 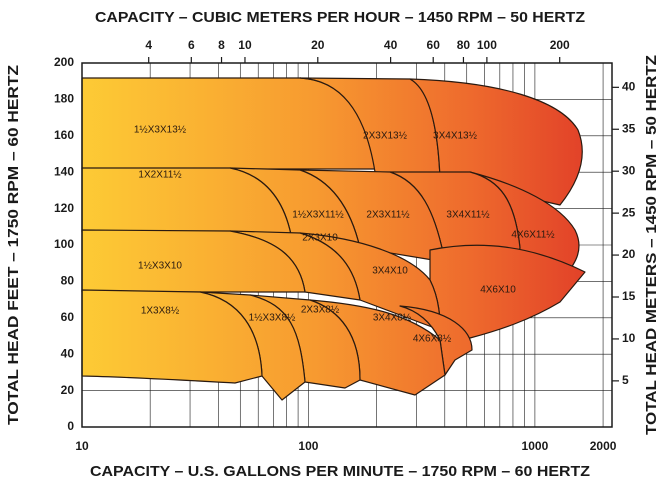 I want to click on region-label: 1½X3X8½, so click(x=272, y=318).